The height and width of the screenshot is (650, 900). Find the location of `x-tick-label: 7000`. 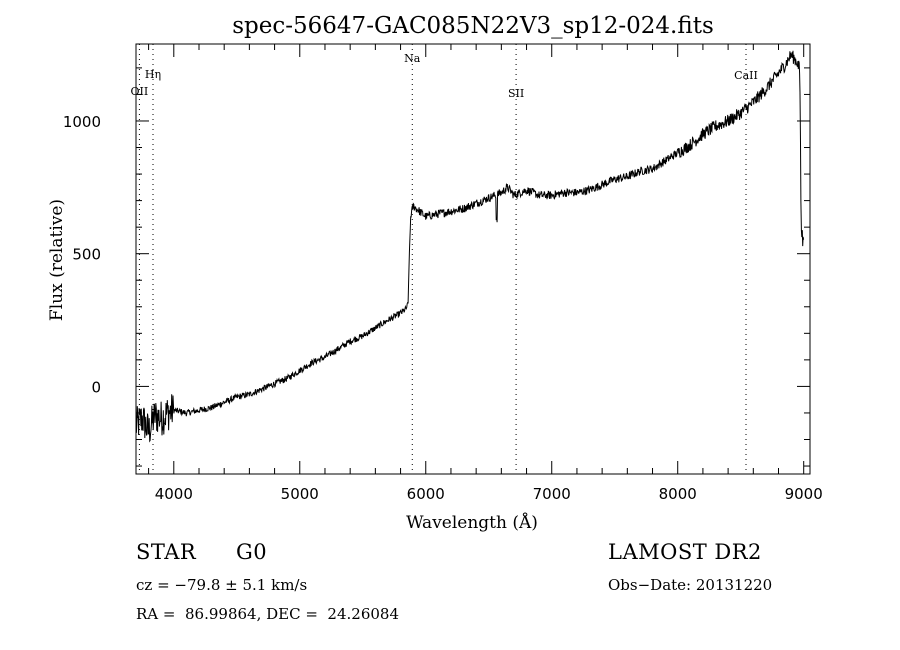

x-tick-label: 7000 is located at coordinates (552, 494).